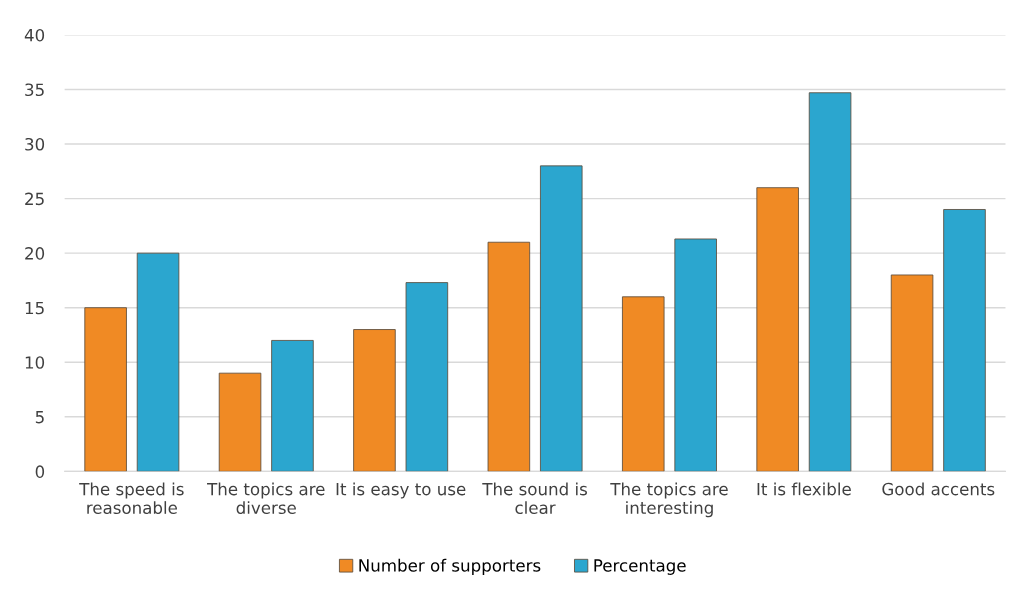 This screenshot has height=602, width=1026. I want to click on y-tick-label: 0, so click(40, 471).